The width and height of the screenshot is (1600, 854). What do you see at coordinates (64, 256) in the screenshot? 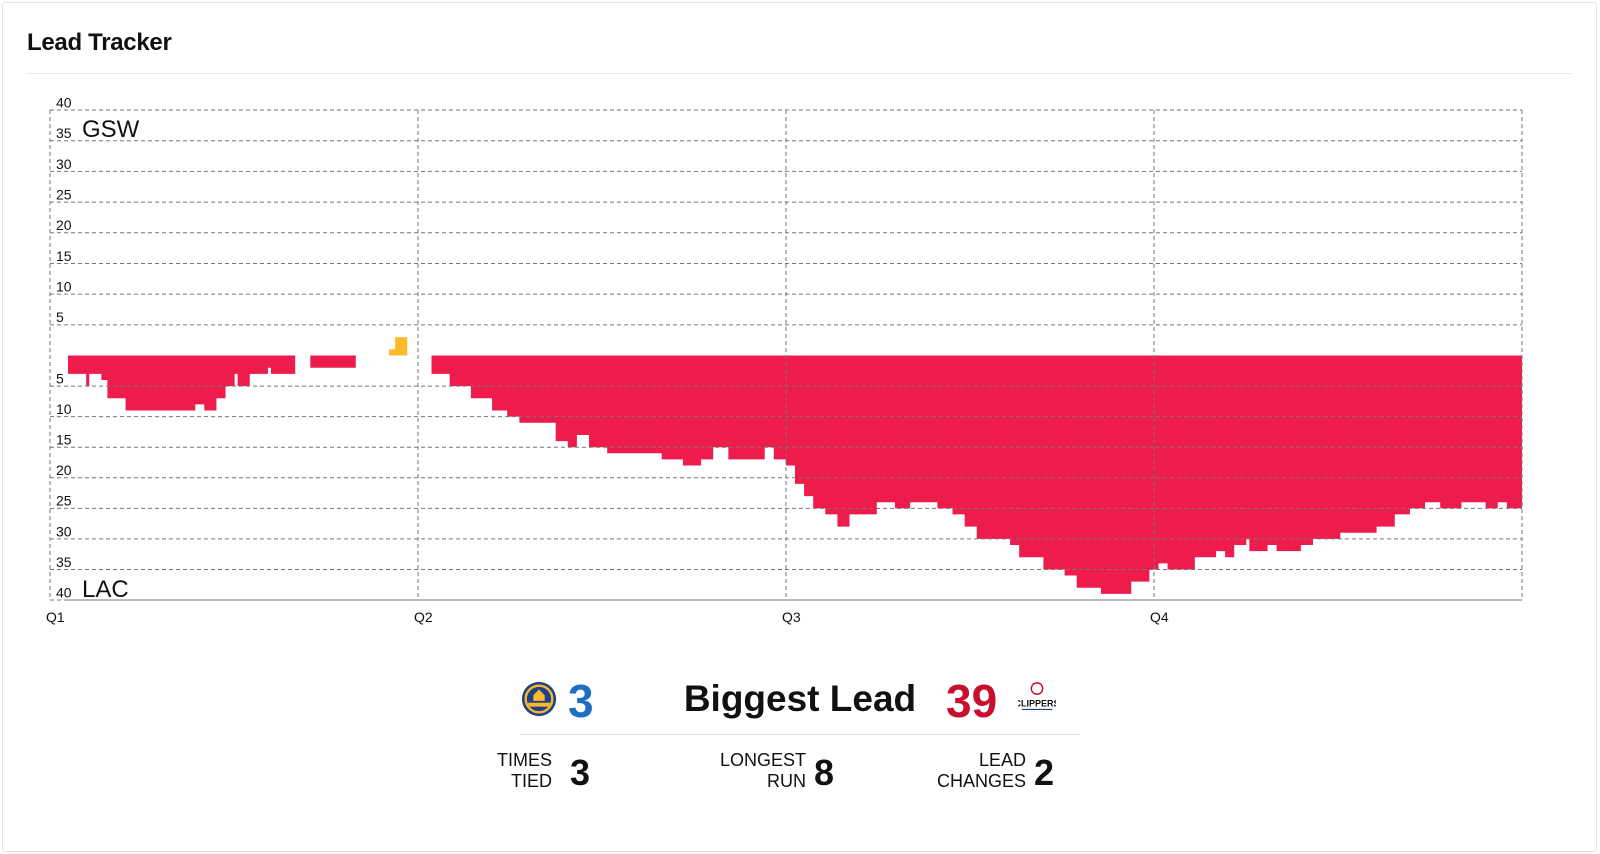
I see `y-tick-top-15: 15` at bounding box center [64, 256].